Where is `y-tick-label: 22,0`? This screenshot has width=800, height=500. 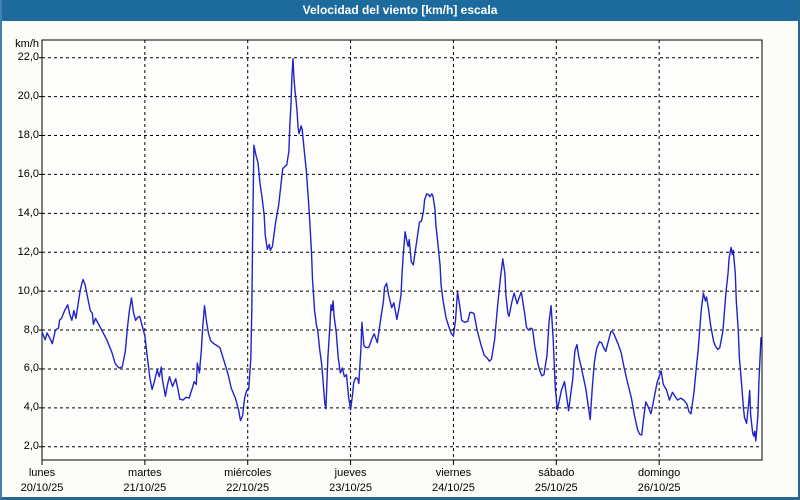 y-tick-label: 22,0 is located at coordinates (28, 57).